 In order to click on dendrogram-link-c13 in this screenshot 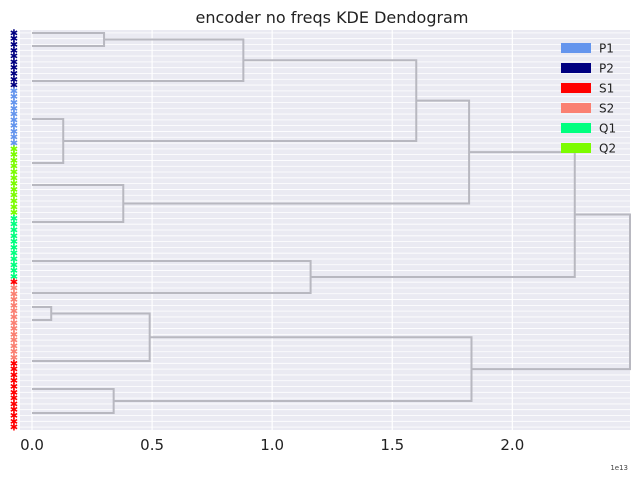, I will do `click(551, 292)`.